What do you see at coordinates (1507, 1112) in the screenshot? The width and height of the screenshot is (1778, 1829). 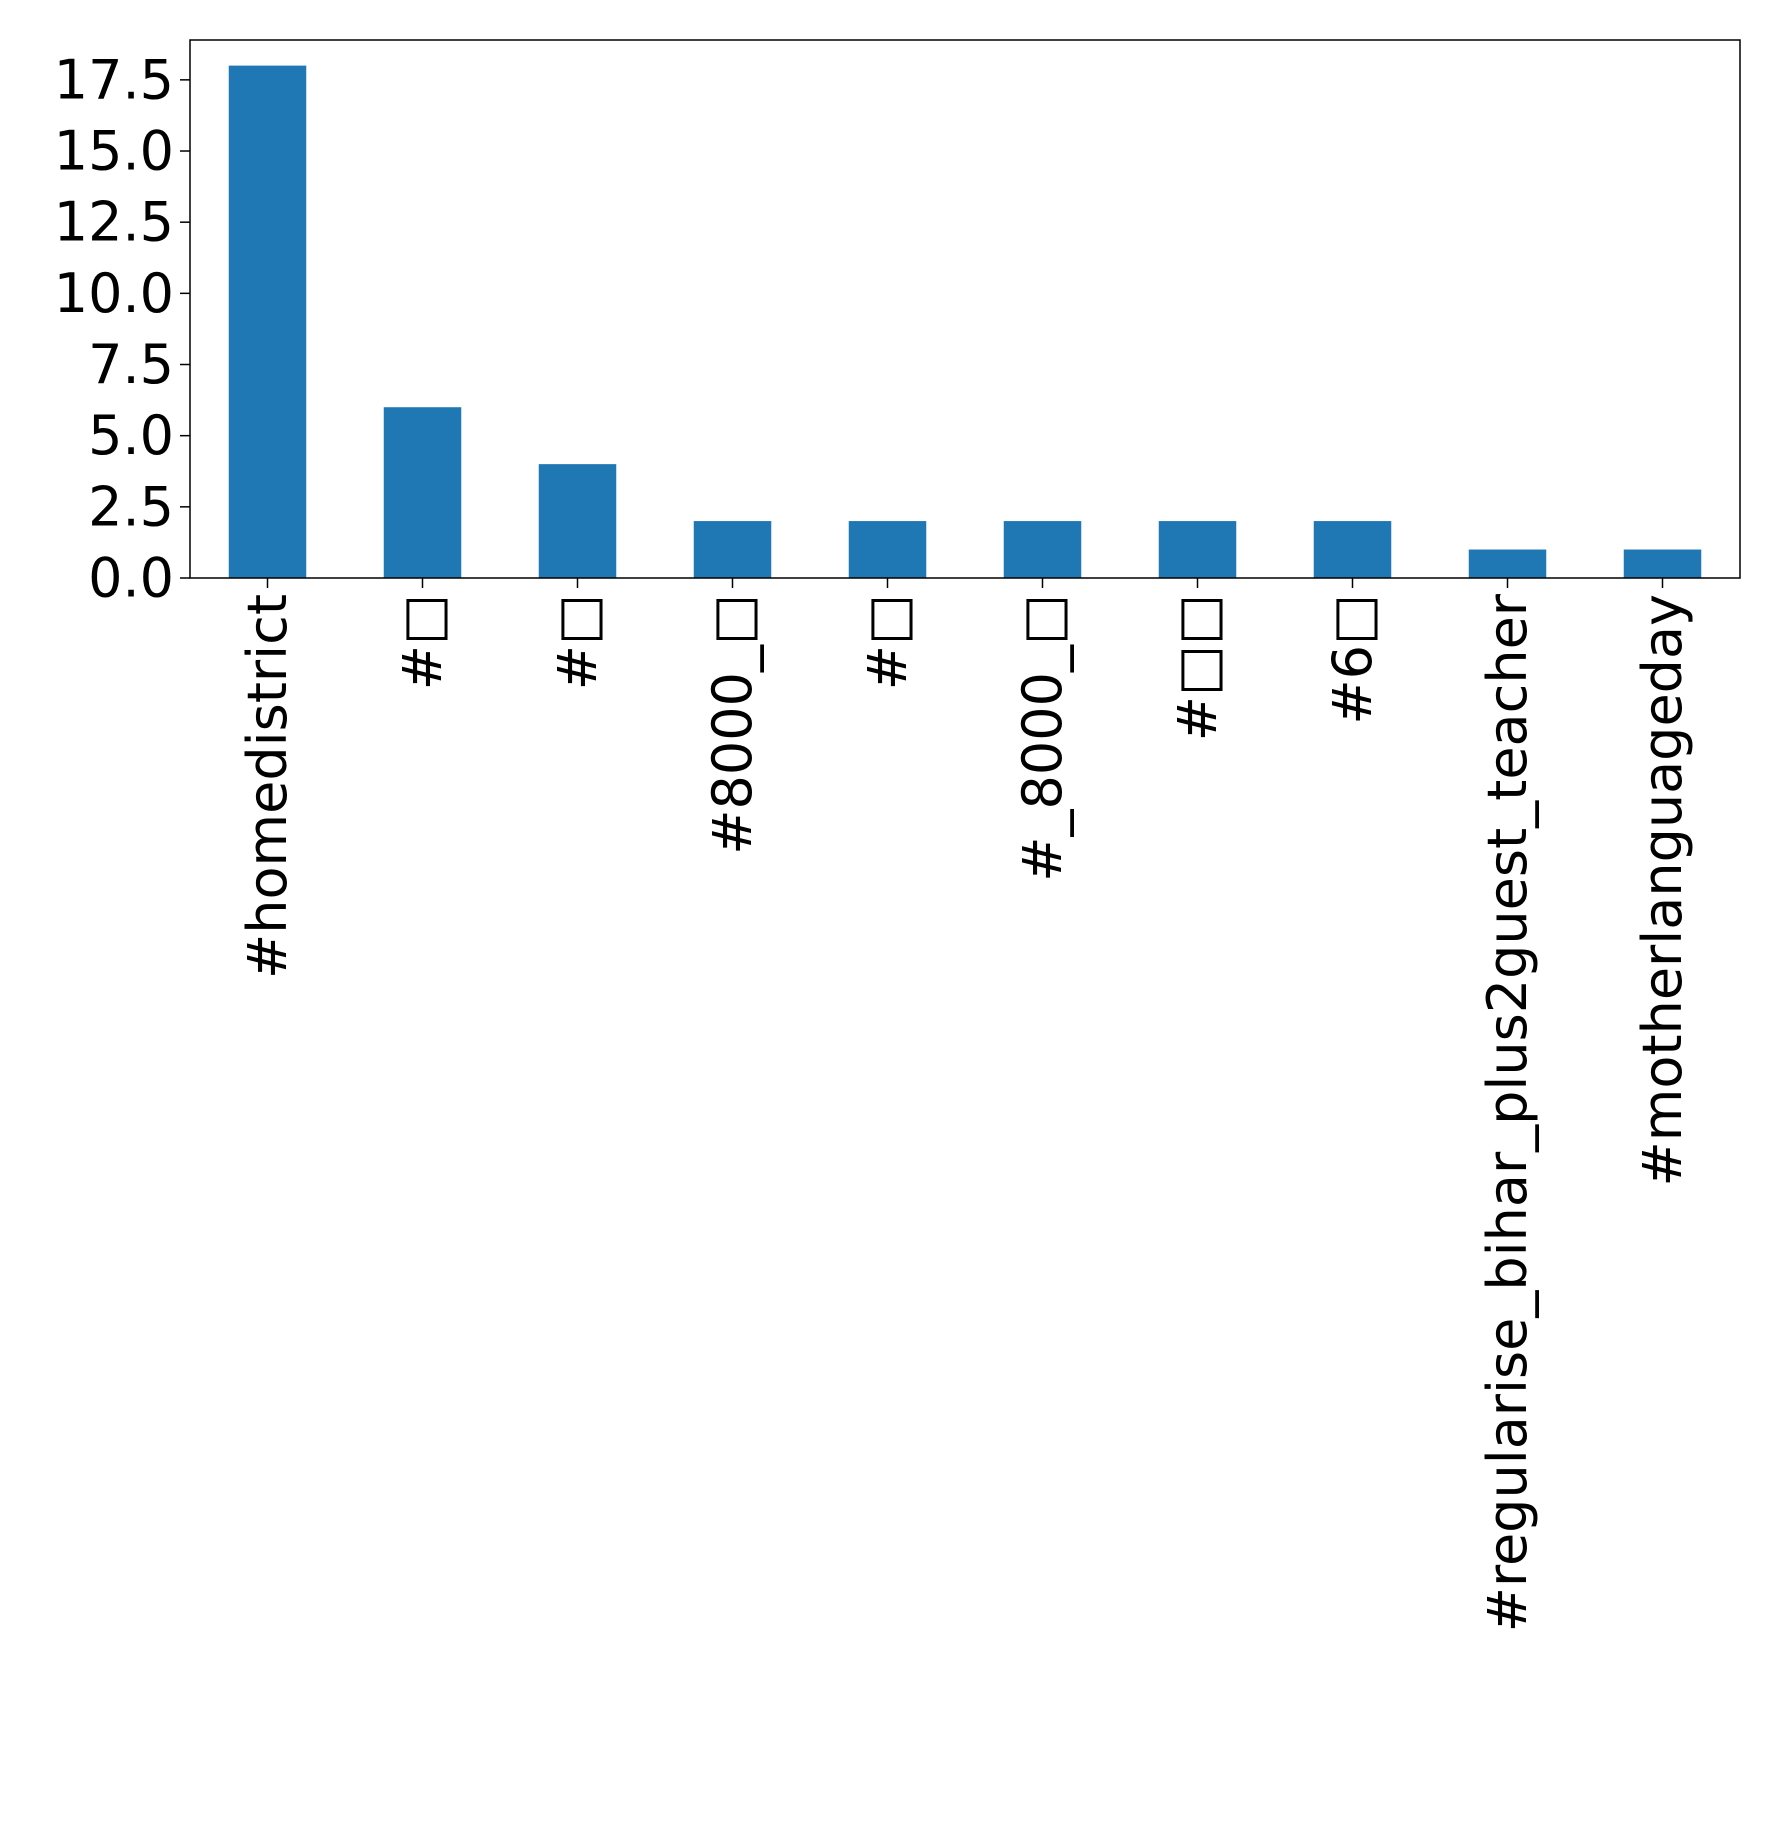 I see `x-tick-label-8: #regularise_bihar_plus2guest_teacher` at bounding box center [1507, 1112].